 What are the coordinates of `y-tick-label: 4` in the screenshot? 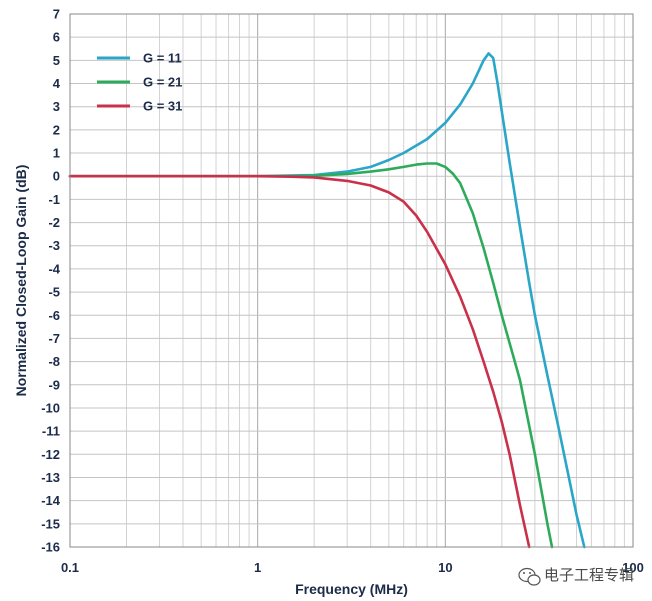 It's located at (57, 83).